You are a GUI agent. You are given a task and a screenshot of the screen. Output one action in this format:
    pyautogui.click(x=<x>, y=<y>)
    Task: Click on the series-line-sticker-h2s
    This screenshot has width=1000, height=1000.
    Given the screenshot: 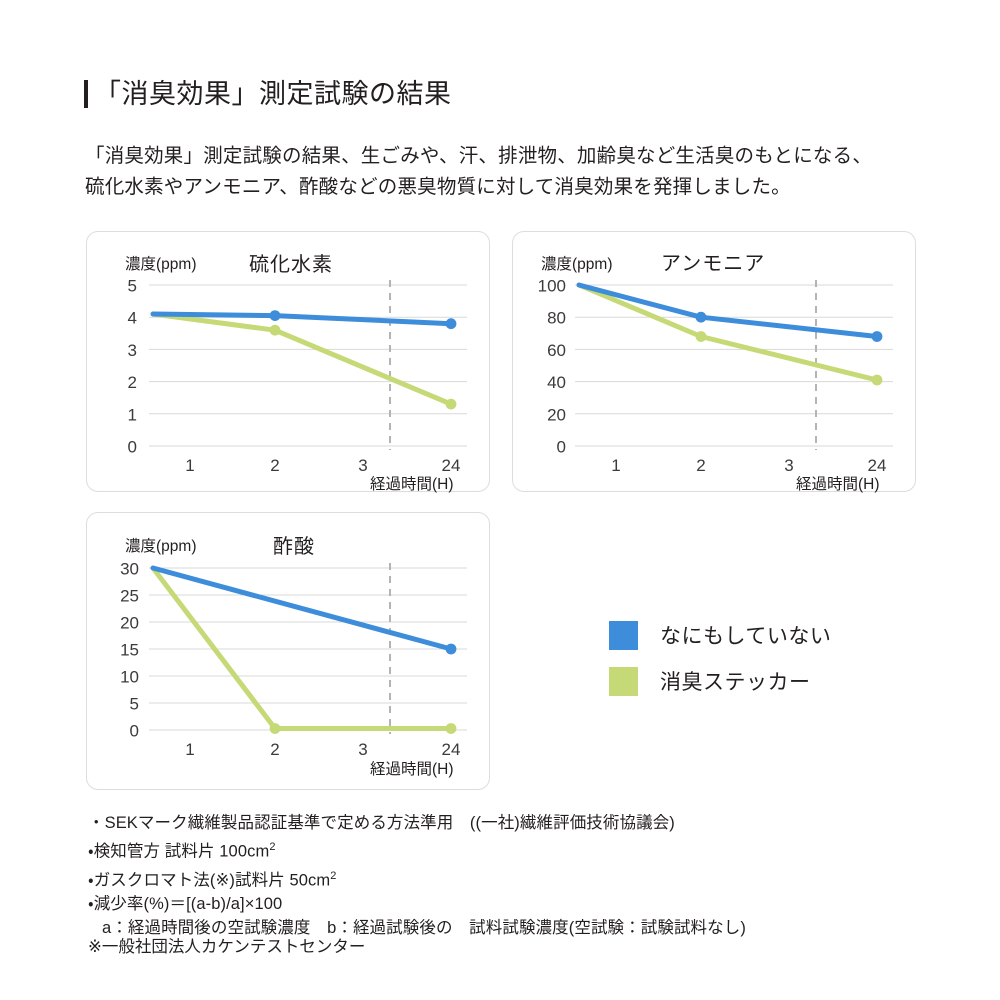 What is the action you would take?
    pyautogui.click(x=302, y=359)
    